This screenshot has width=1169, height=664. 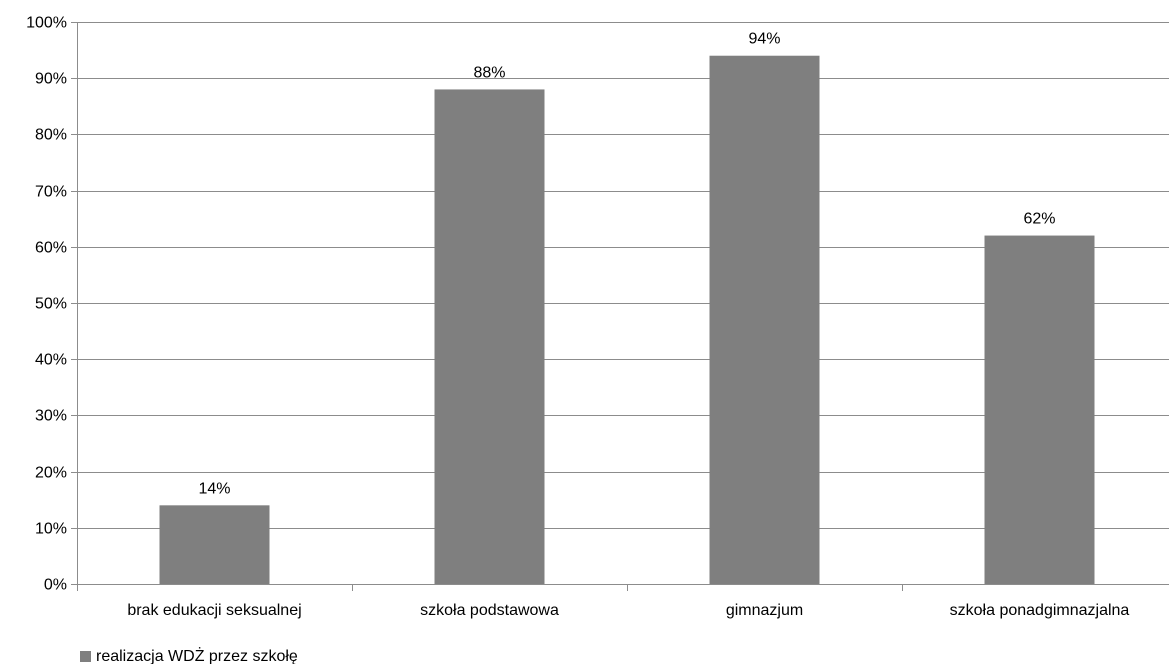 I want to click on y-tick-label: 50%, so click(x=51, y=304).